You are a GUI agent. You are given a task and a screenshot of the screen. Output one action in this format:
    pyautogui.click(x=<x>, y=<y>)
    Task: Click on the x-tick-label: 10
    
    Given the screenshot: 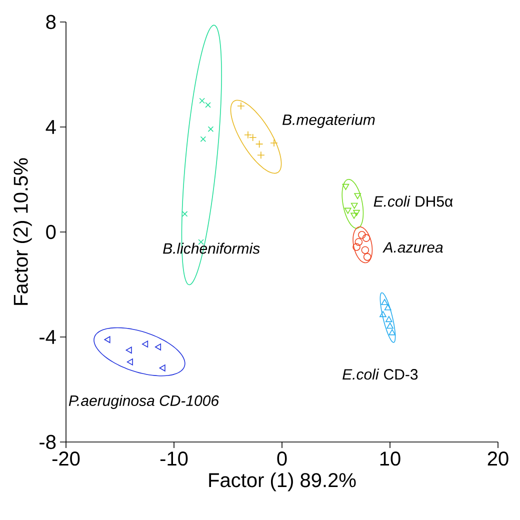 What is the action you would take?
    pyautogui.click(x=390, y=459)
    